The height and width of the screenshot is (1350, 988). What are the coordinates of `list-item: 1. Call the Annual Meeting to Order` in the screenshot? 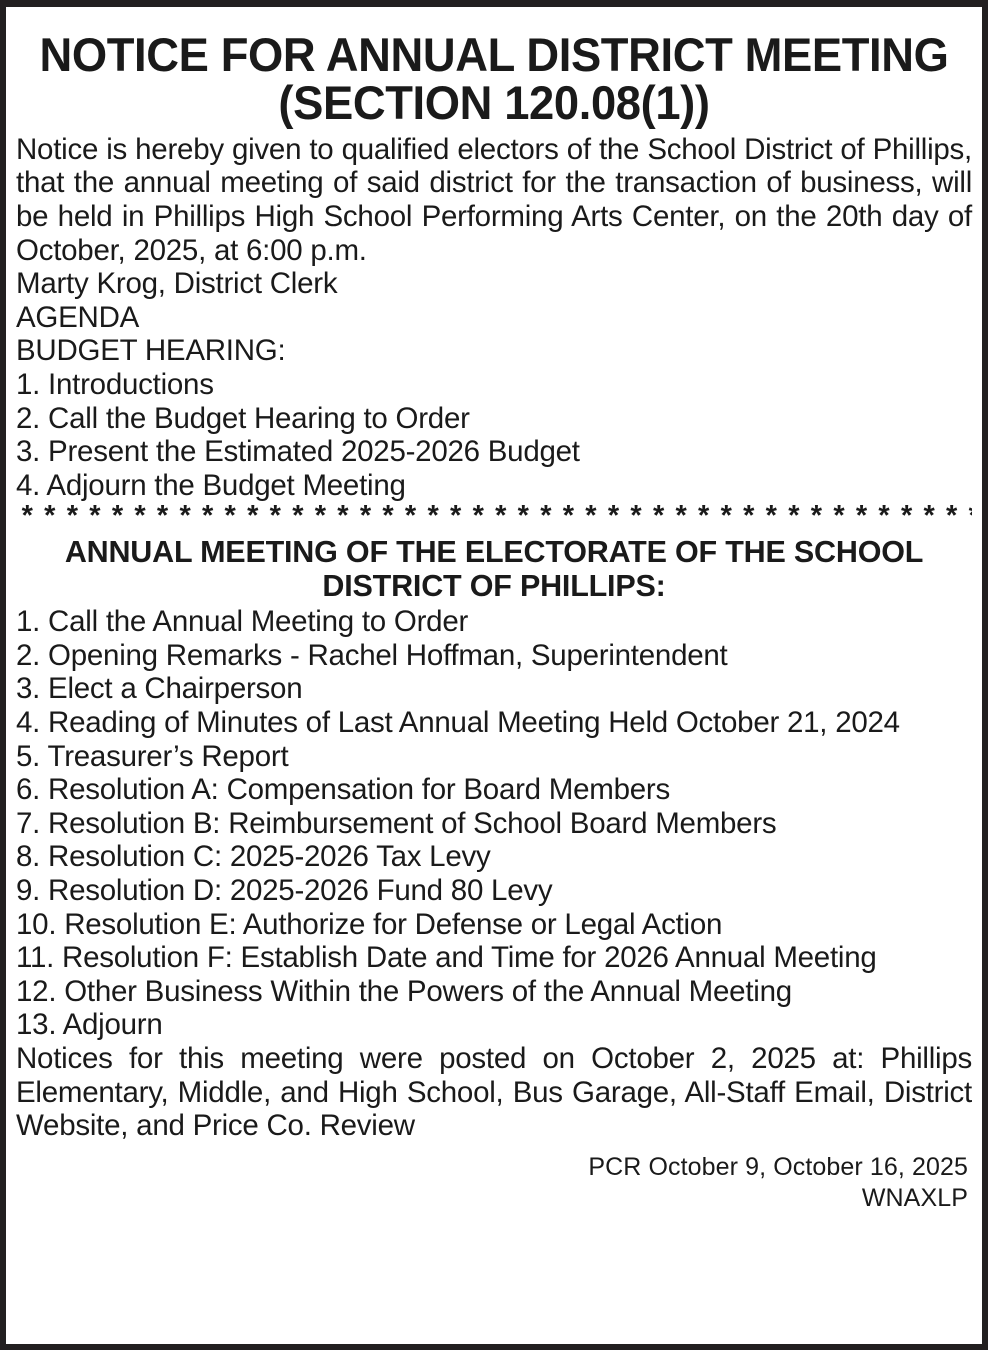 It's located at (242, 622).